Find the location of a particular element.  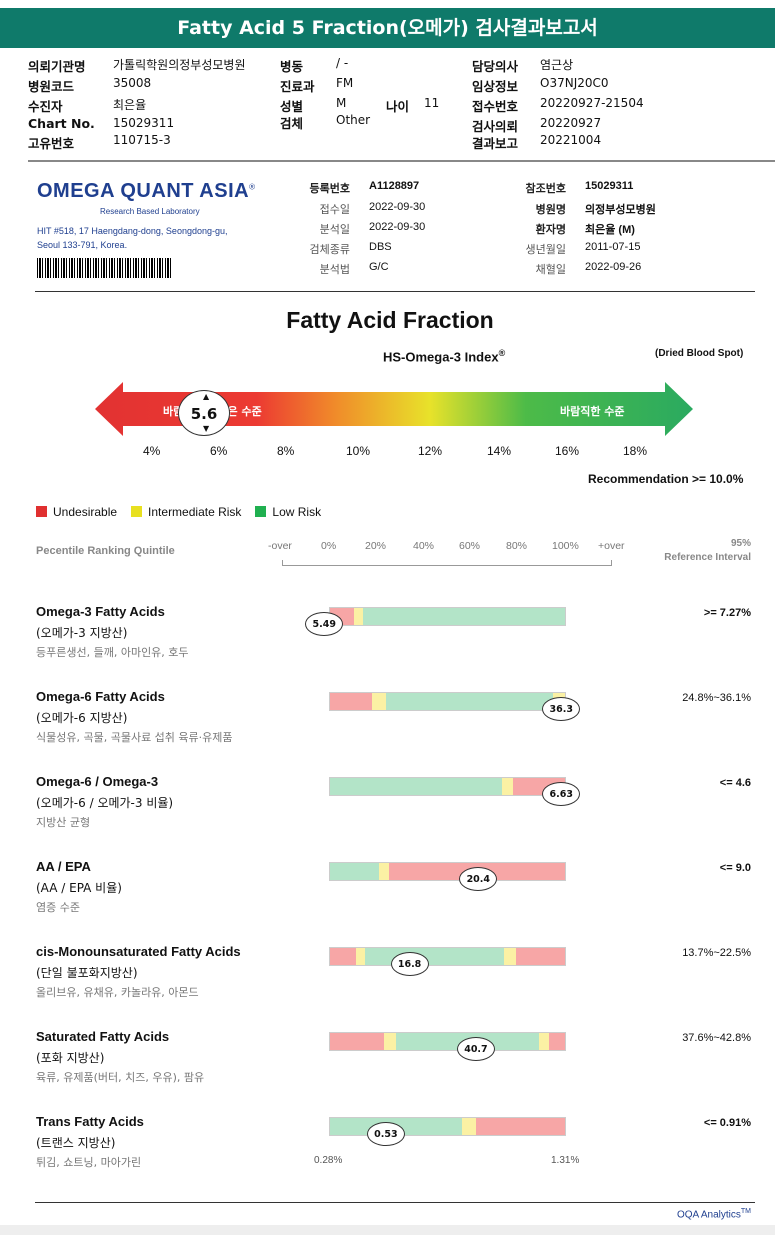

percentile-label: Pecentile Ranking Quintile is located at coordinates (105, 551).